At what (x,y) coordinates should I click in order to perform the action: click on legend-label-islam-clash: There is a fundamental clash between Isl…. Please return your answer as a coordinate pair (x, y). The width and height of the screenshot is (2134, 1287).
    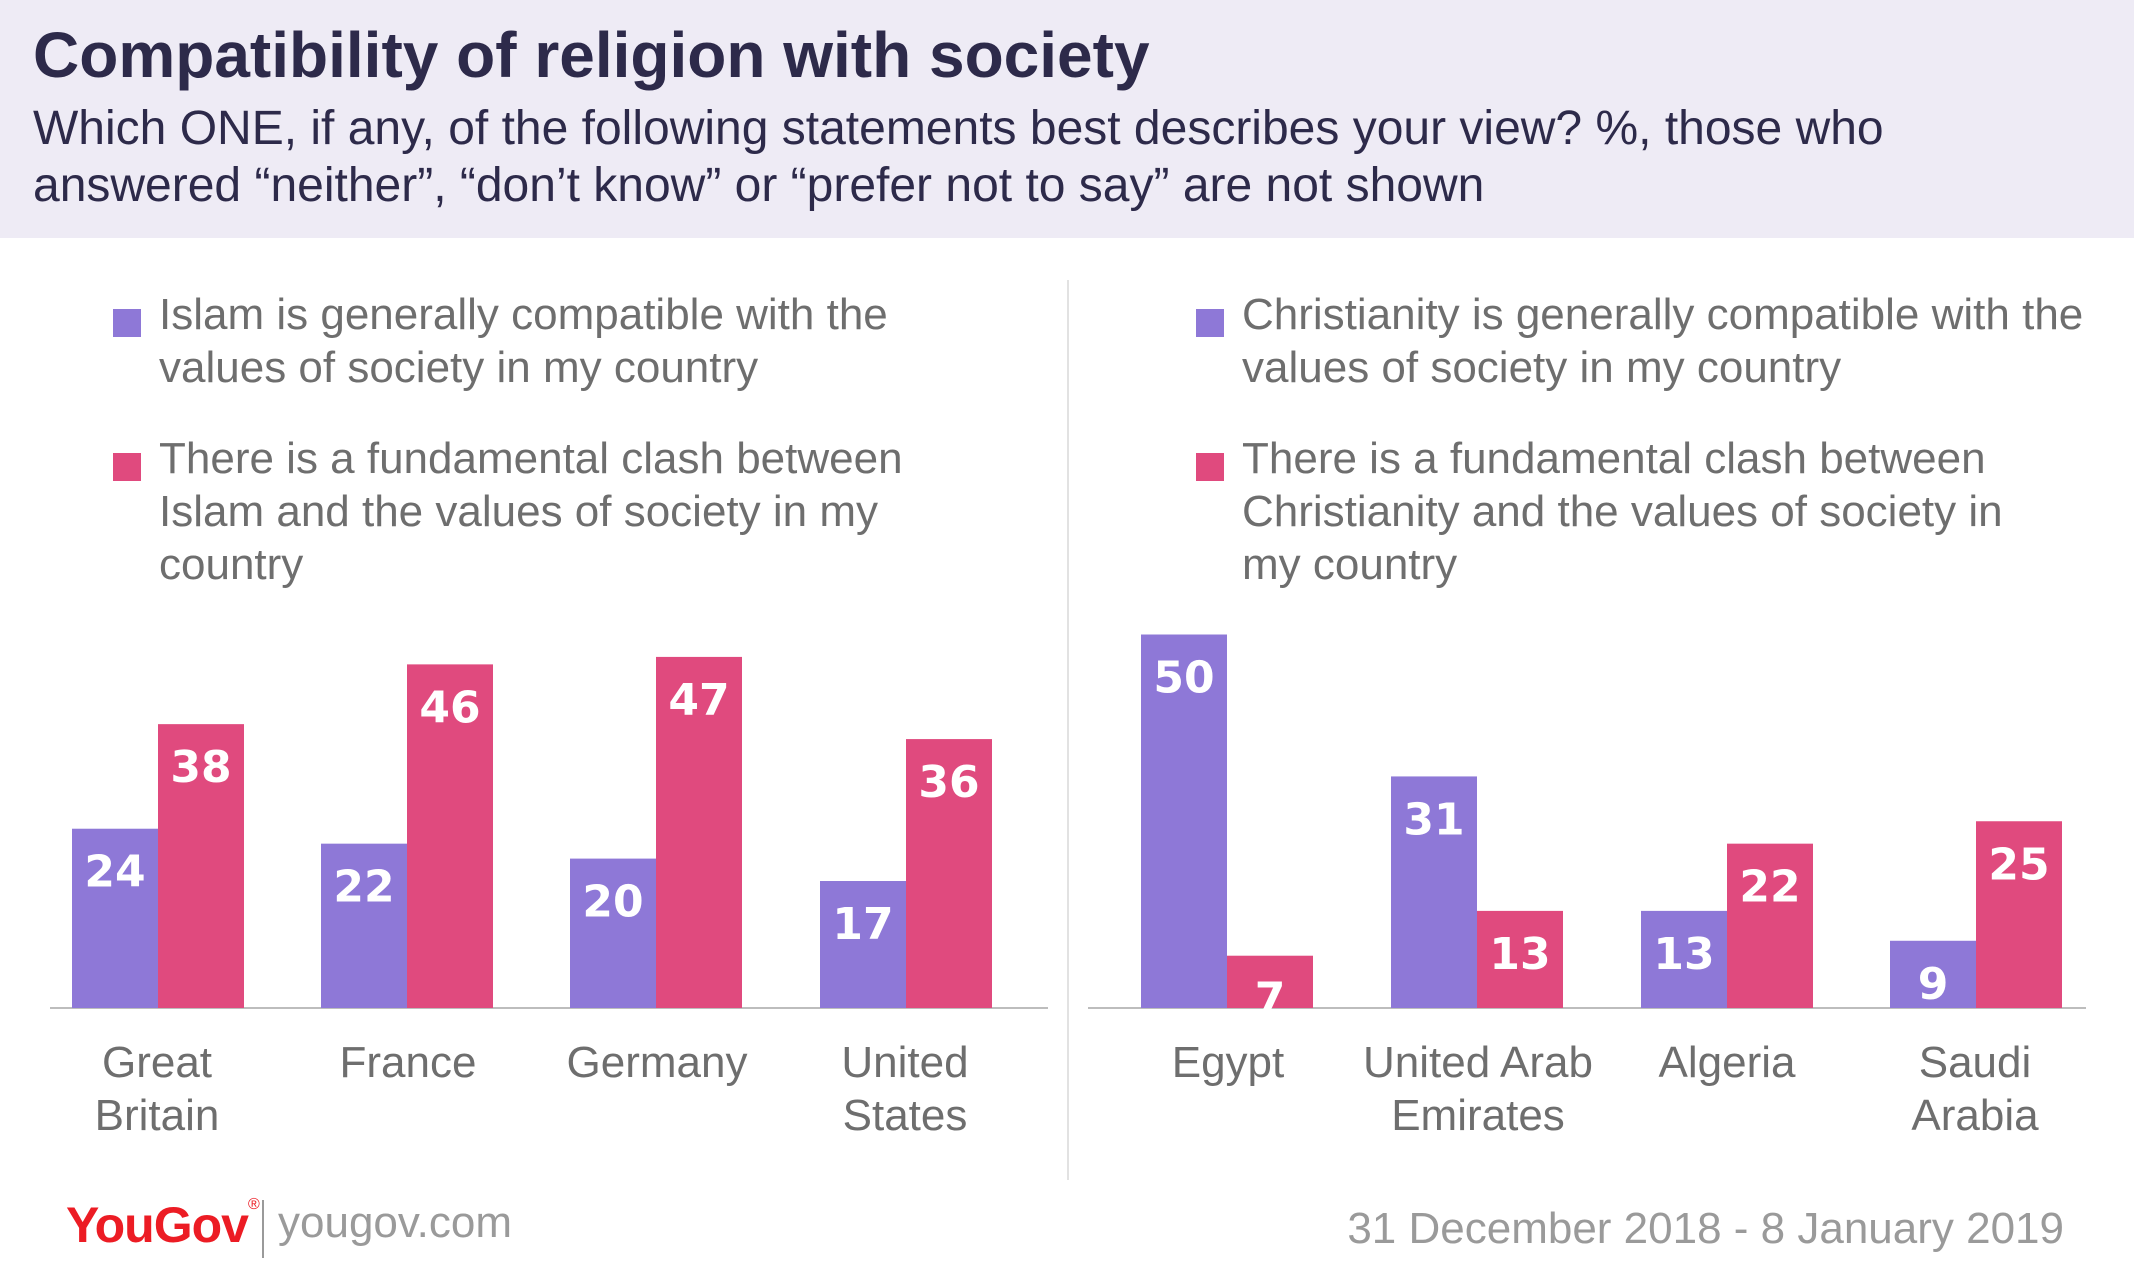
    Looking at the image, I should click on (531, 511).